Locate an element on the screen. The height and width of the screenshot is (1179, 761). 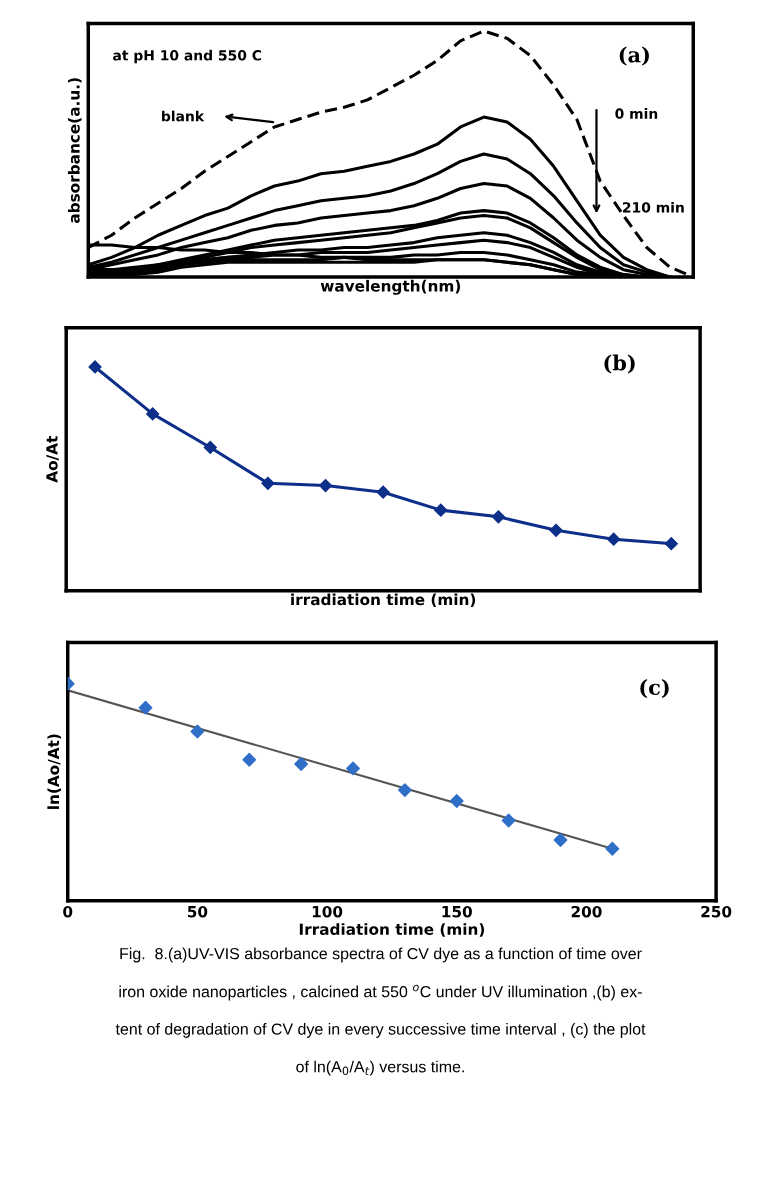
y-axis-title: ln(Ao/At) is located at coordinates (54, 771).